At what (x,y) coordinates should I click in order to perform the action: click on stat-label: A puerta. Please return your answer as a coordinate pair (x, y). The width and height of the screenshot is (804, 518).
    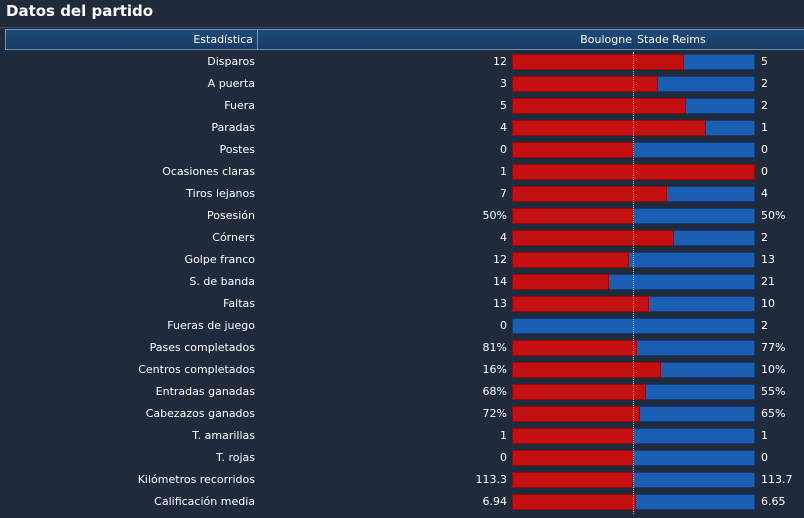
    Looking at the image, I should click on (231, 83).